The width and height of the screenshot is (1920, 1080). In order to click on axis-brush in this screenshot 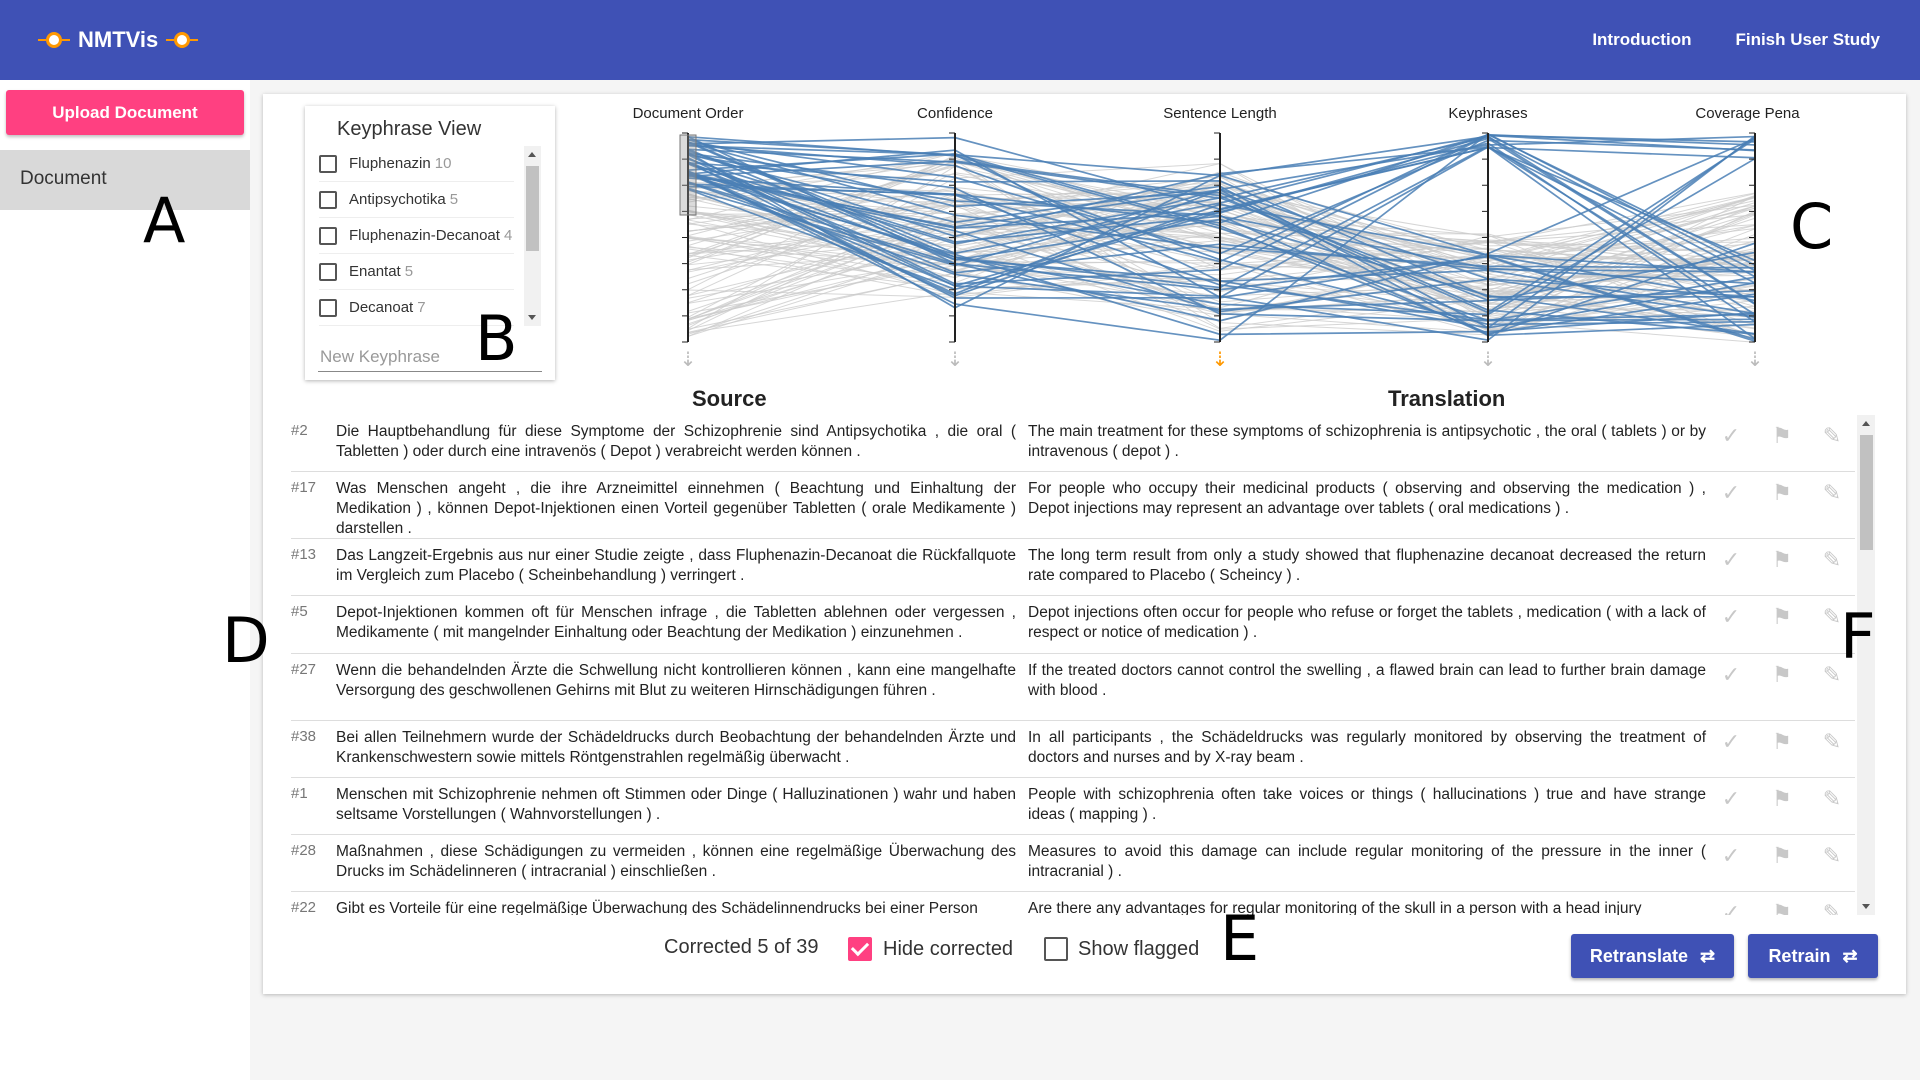, I will do `click(688, 175)`.